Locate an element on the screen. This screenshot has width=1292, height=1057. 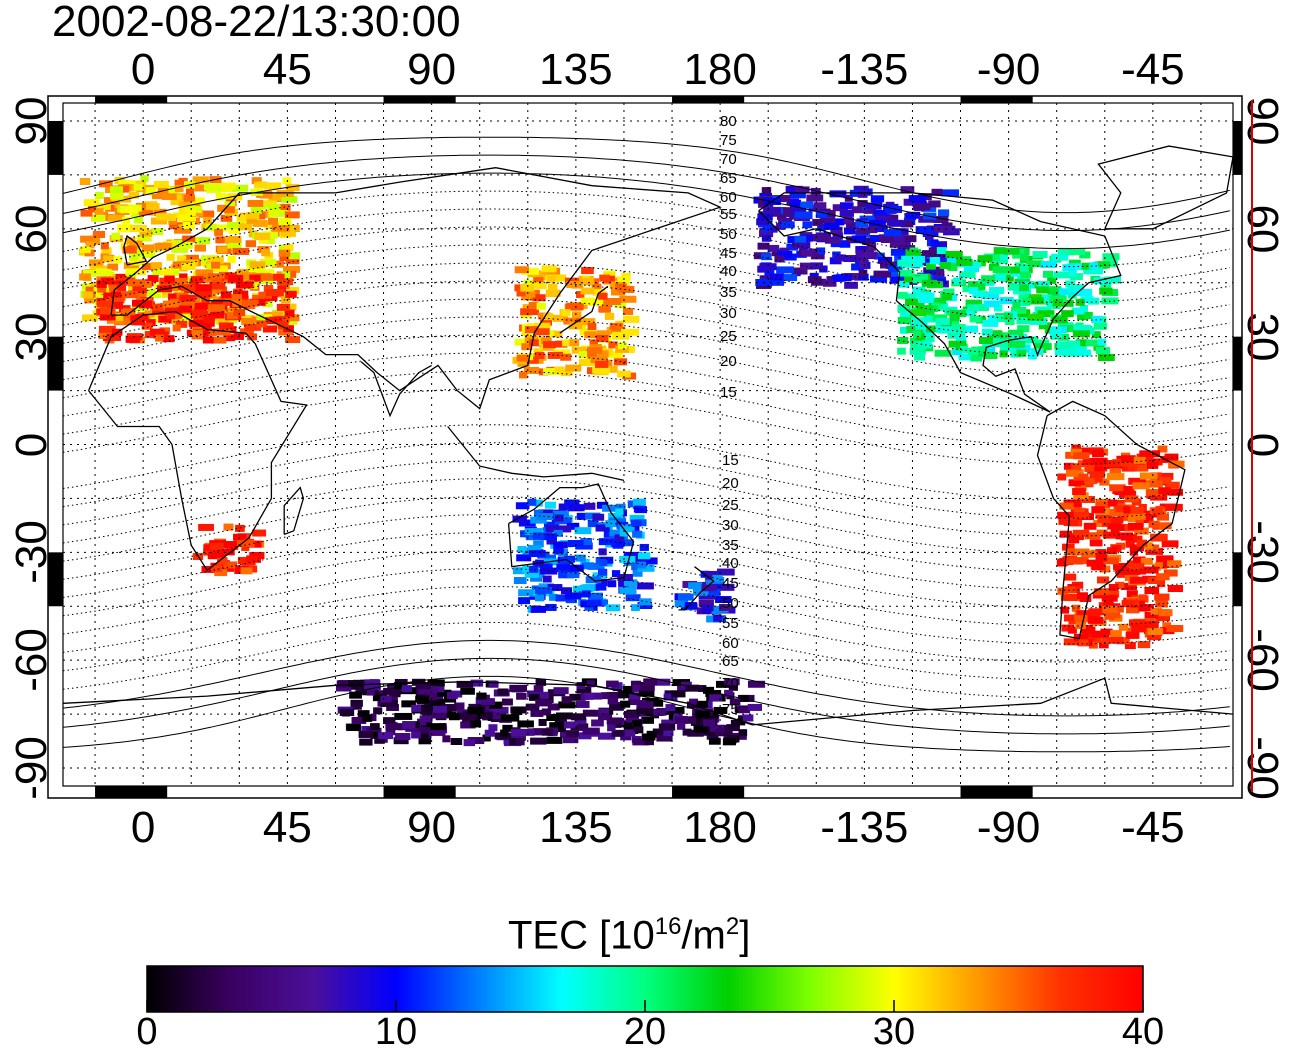
contour-label: 30 is located at coordinates (728, 313).